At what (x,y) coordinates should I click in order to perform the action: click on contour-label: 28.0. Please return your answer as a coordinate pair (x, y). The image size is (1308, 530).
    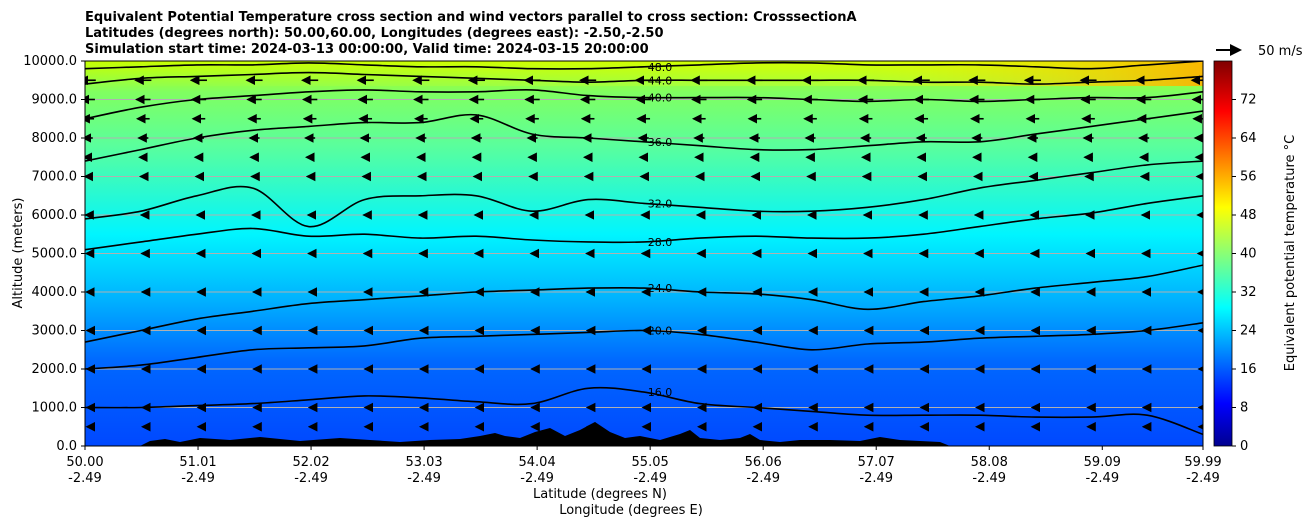
    Looking at the image, I should click on (660, 242).